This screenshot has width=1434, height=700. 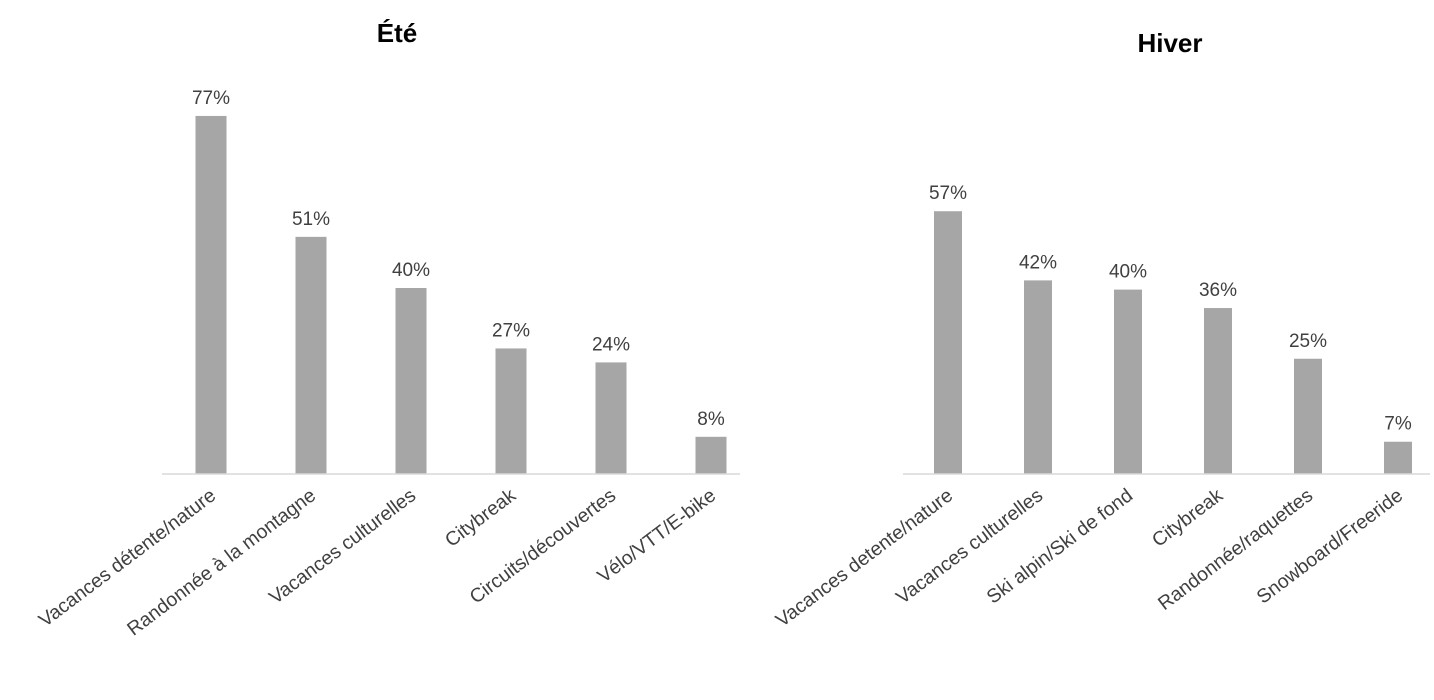 I want to click on value-label-summer-3: 27%, so click(x=511, y=330).